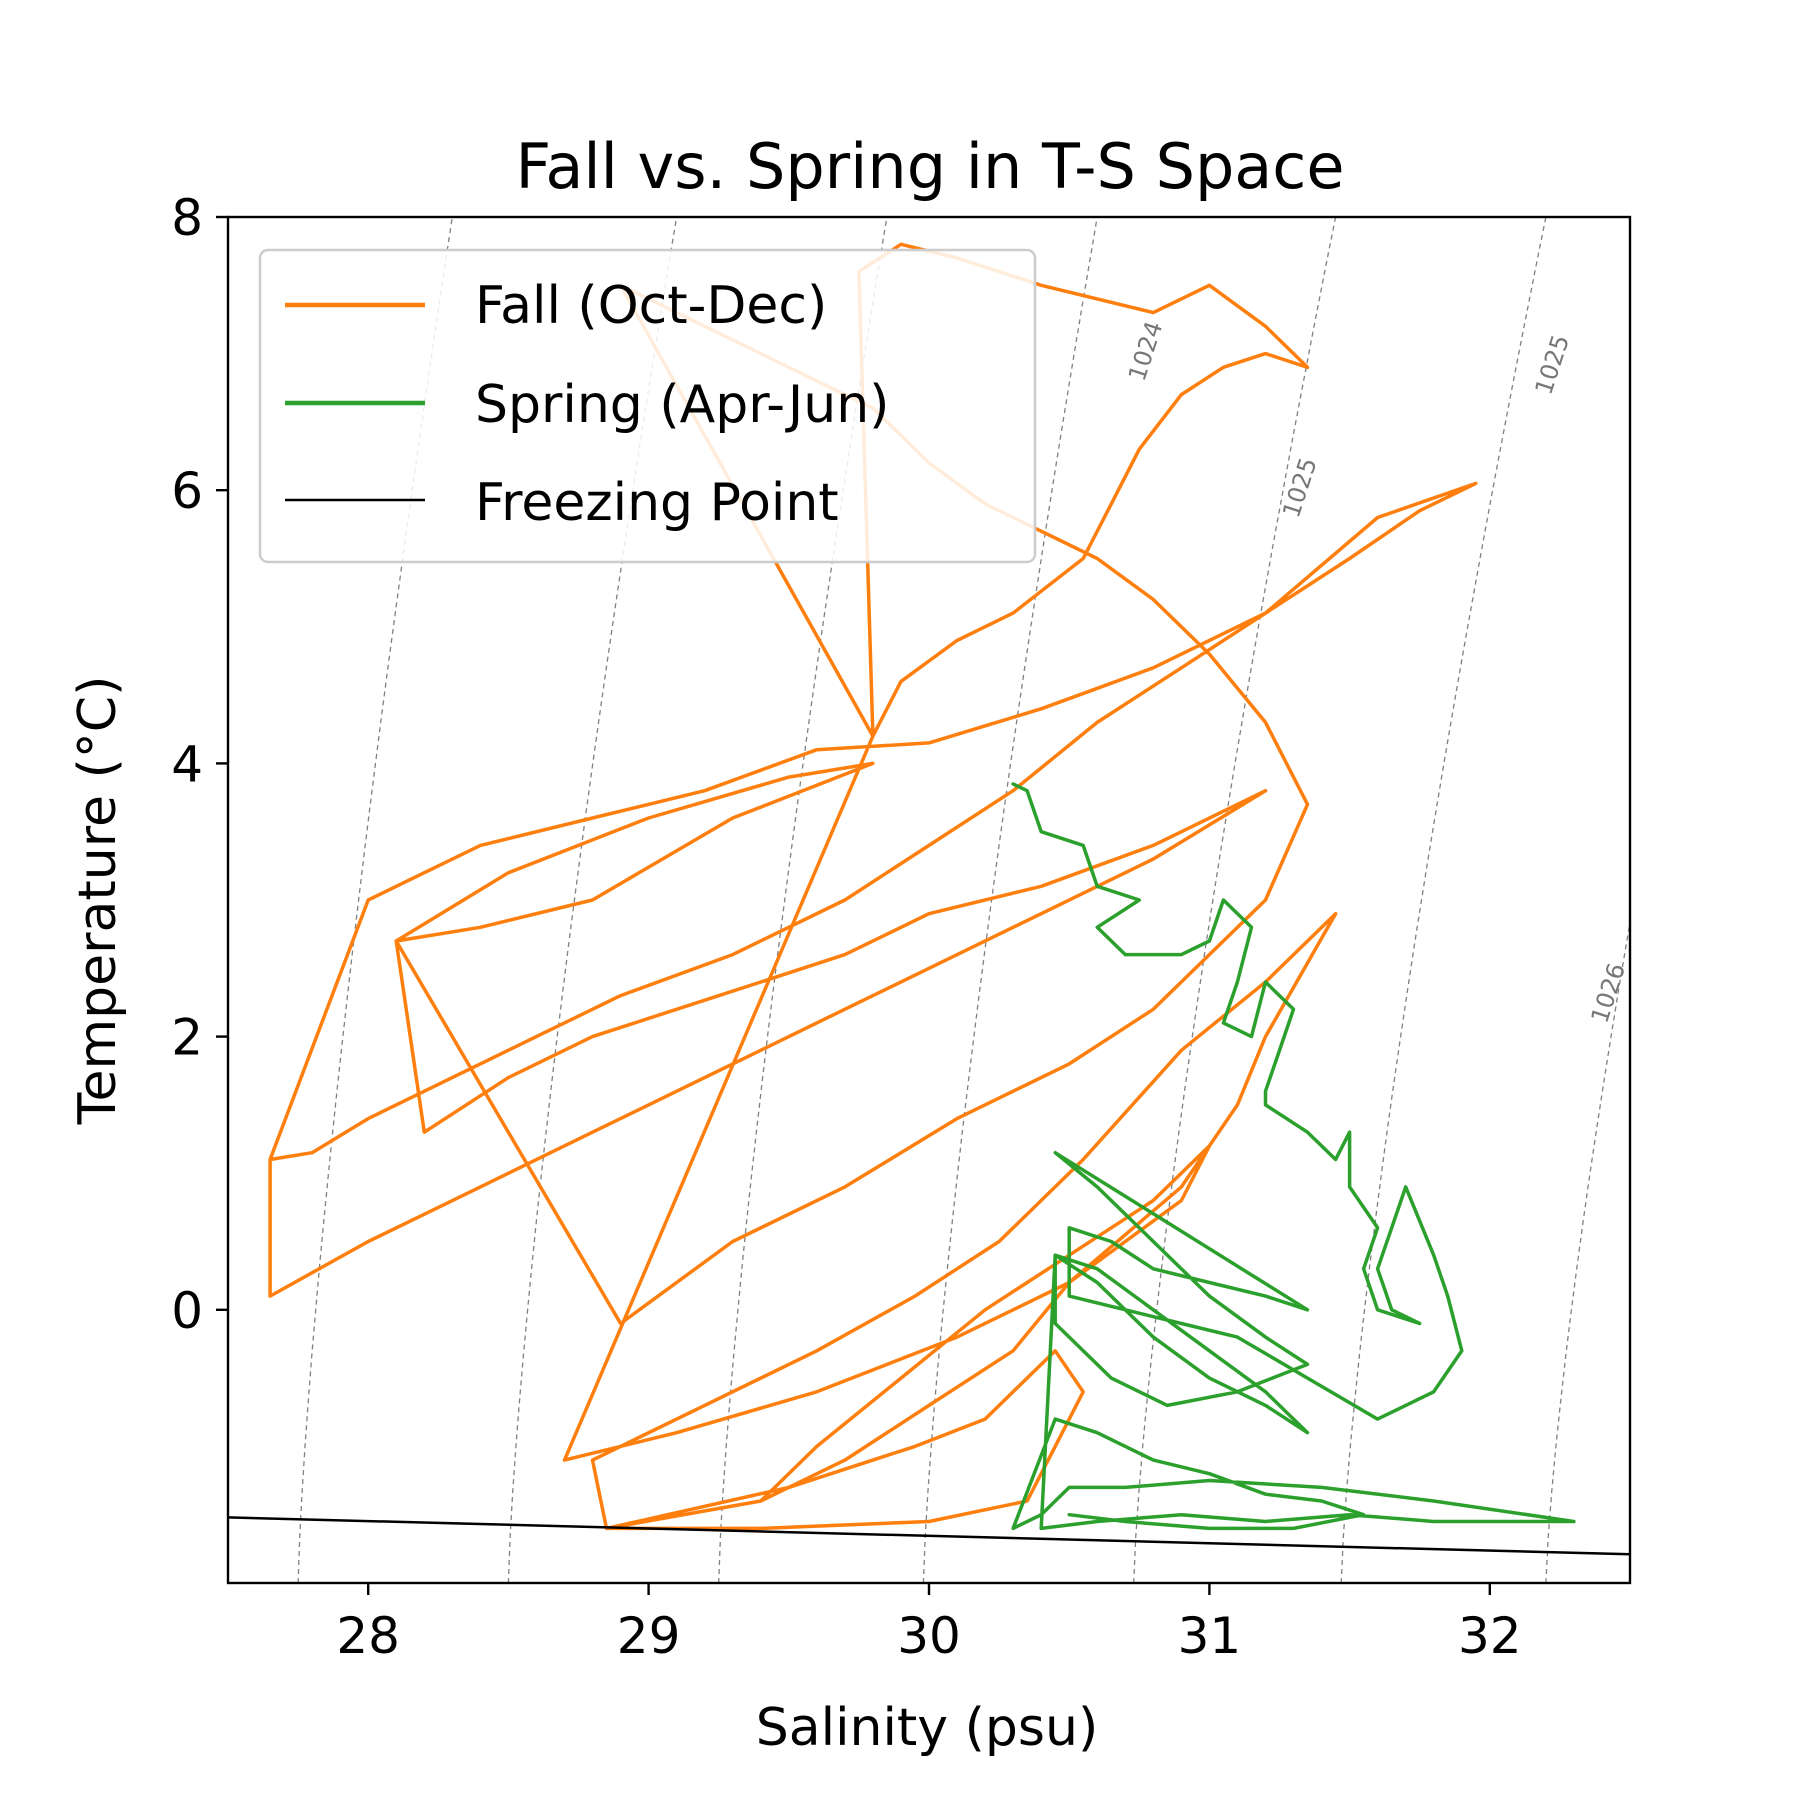 The image size is (1800, 1800). I want to click on x-tick-label-2: 30, so click(929, 1636).